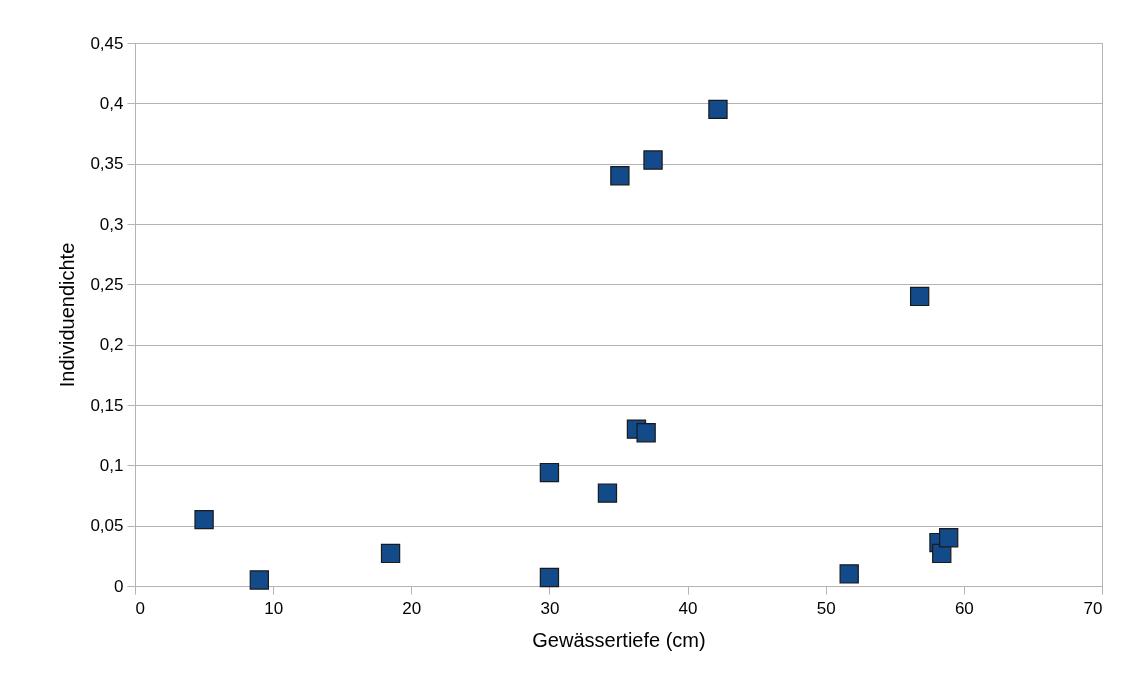  What do you see at coordinates (107, 405) in the screenshot?
I see `y-tick-label: 0,15` at bounding box center [107, 405].